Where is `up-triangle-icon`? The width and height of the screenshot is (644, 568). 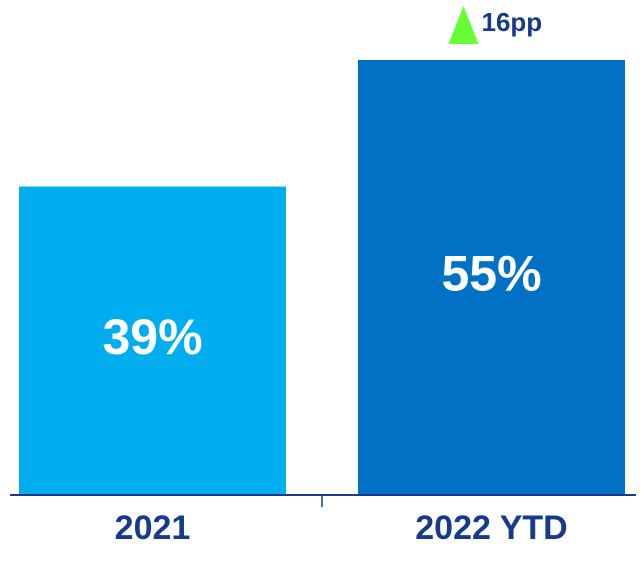 up-triangle-icon is located at coordinates (463, 25).